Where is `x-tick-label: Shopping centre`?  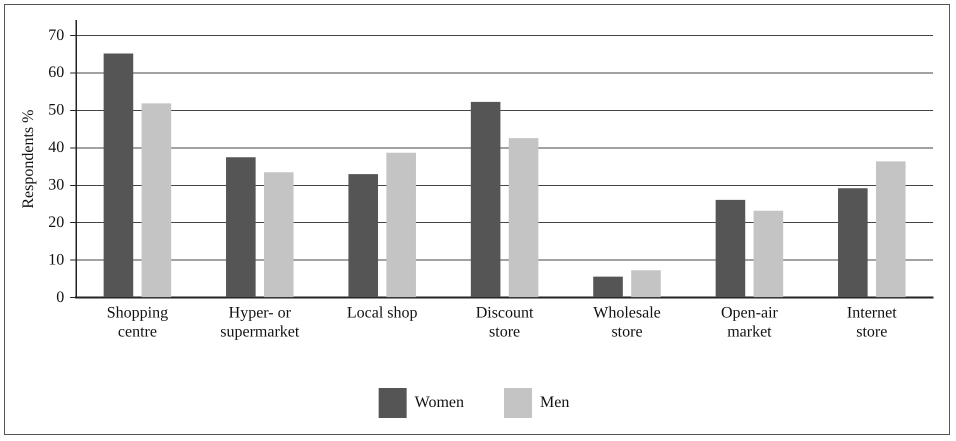 x-tick-label: Shopping centre is located at coordinates (137, 322).